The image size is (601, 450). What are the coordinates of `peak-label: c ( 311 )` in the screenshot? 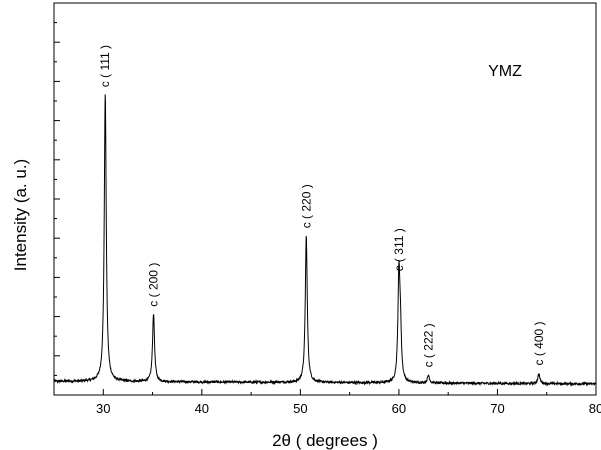 It's located at (399, 249).